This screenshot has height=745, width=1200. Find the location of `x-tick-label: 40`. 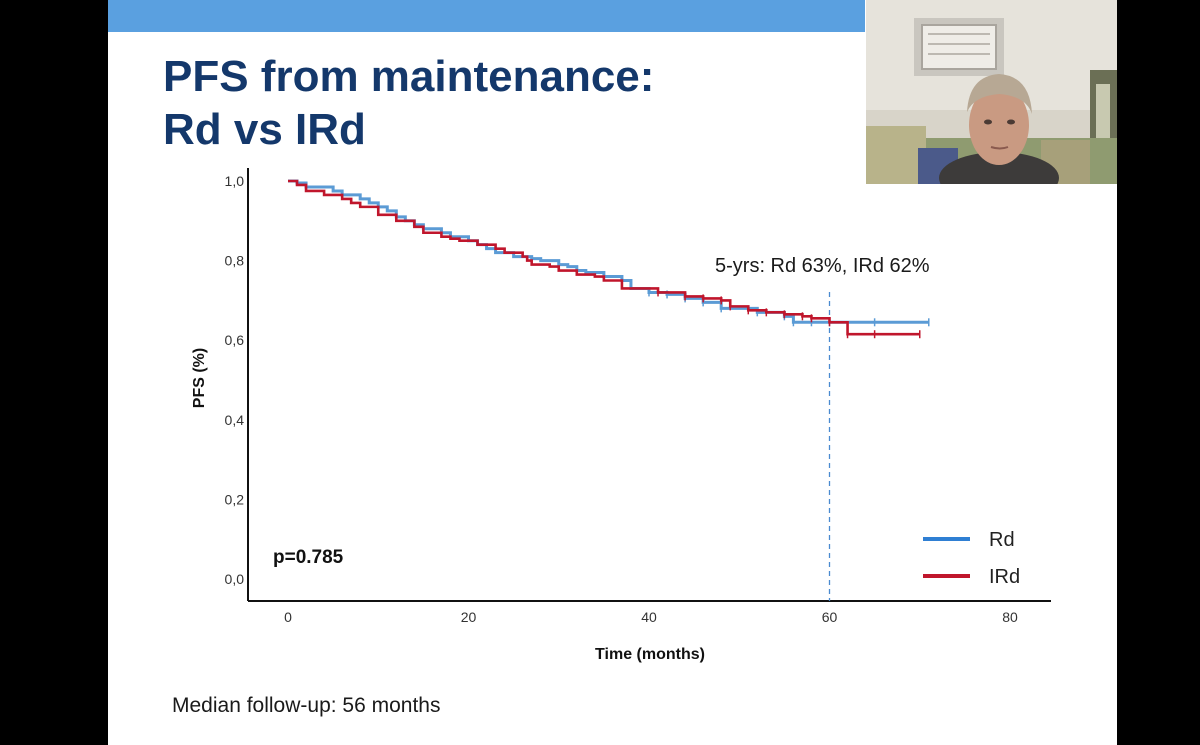

x-tick-label: 40 is located at coordinates (649, 617).